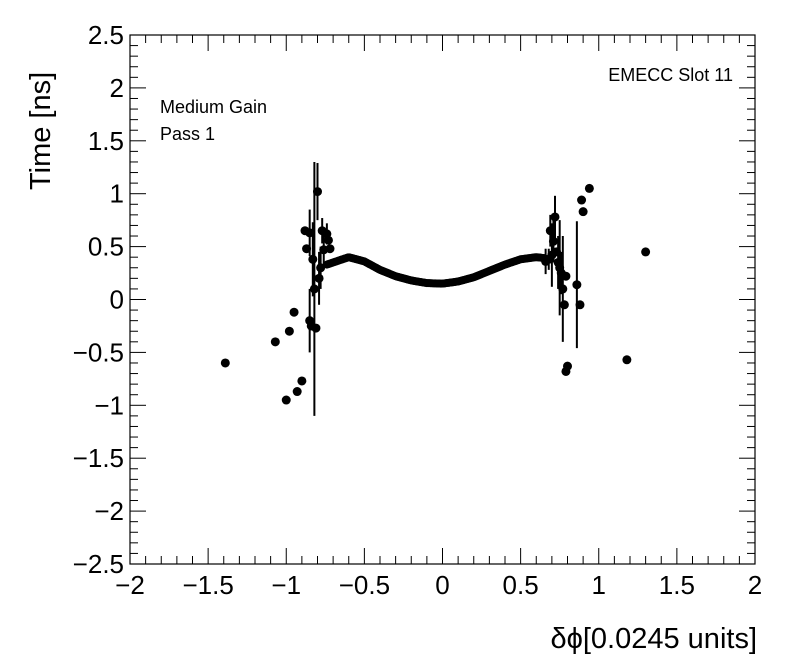  I want to click on y-tick-label: 0.5, so click(106, 247).